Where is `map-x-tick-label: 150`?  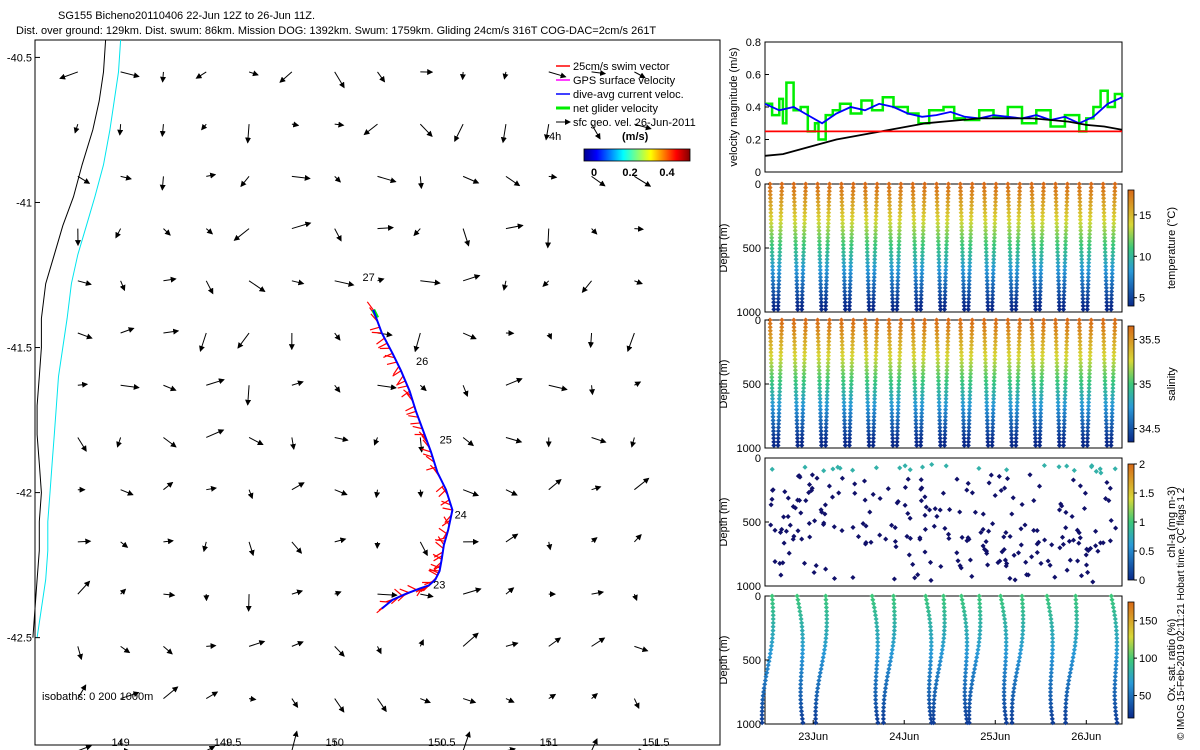 map-x-tick-label: 150 is located at coordinates (335, 743).